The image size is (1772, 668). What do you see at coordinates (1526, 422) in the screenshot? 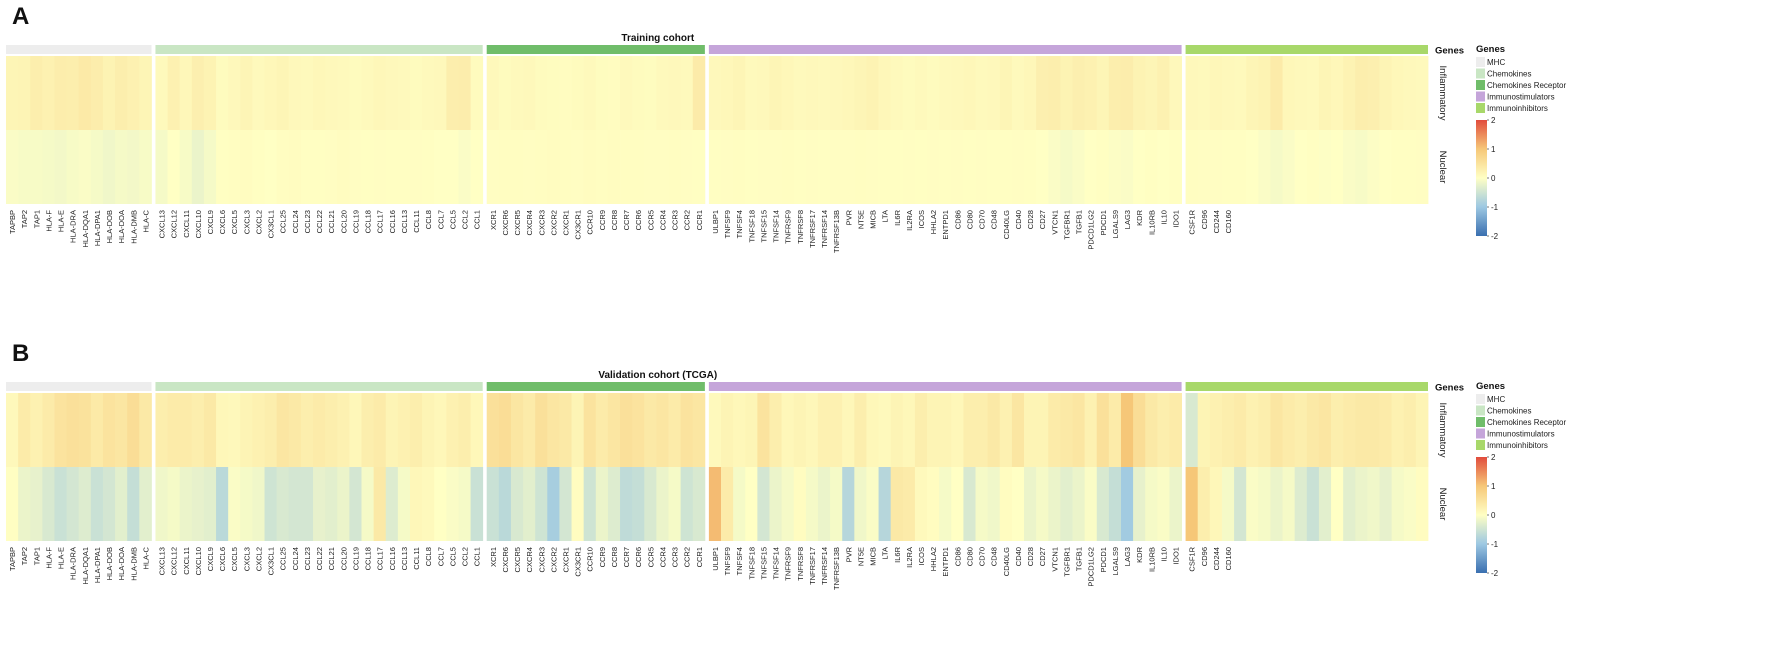
I see `legend-label: Chemokines Receptor` at bounding box center [1526, 422].